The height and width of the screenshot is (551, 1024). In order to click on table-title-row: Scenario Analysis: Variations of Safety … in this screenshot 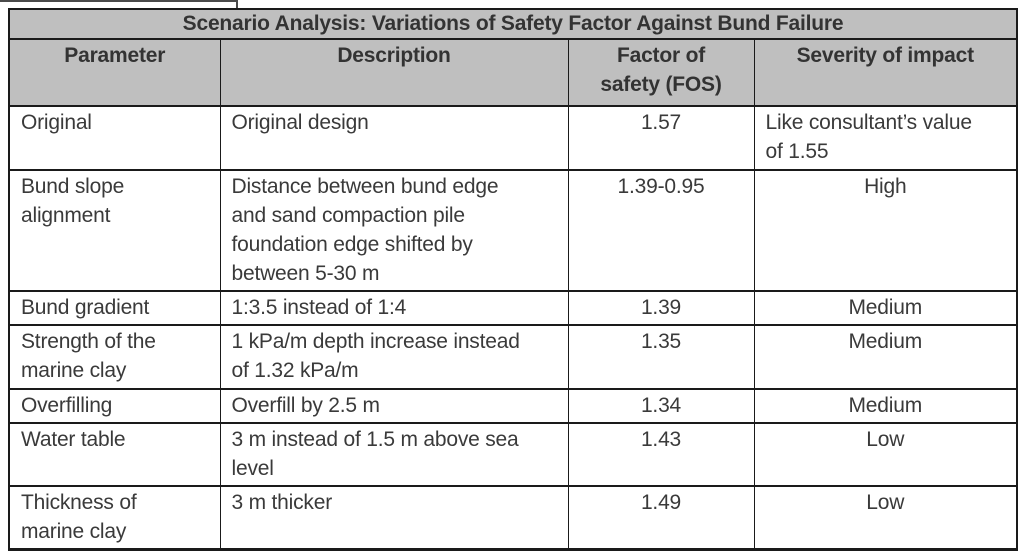, I will do `click(513, 24)`.